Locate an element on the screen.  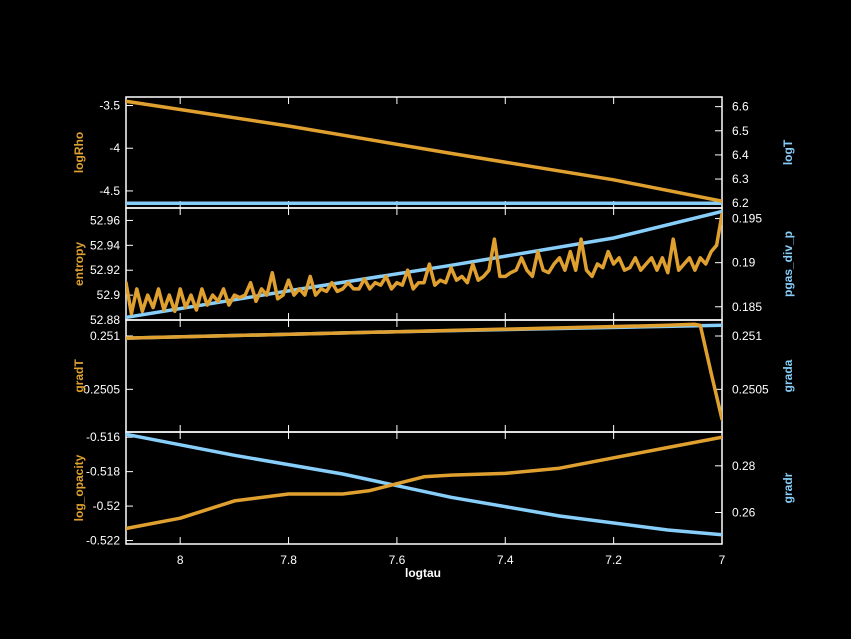
left-tick-label: -0.516 is located at coordinates (103, 437).